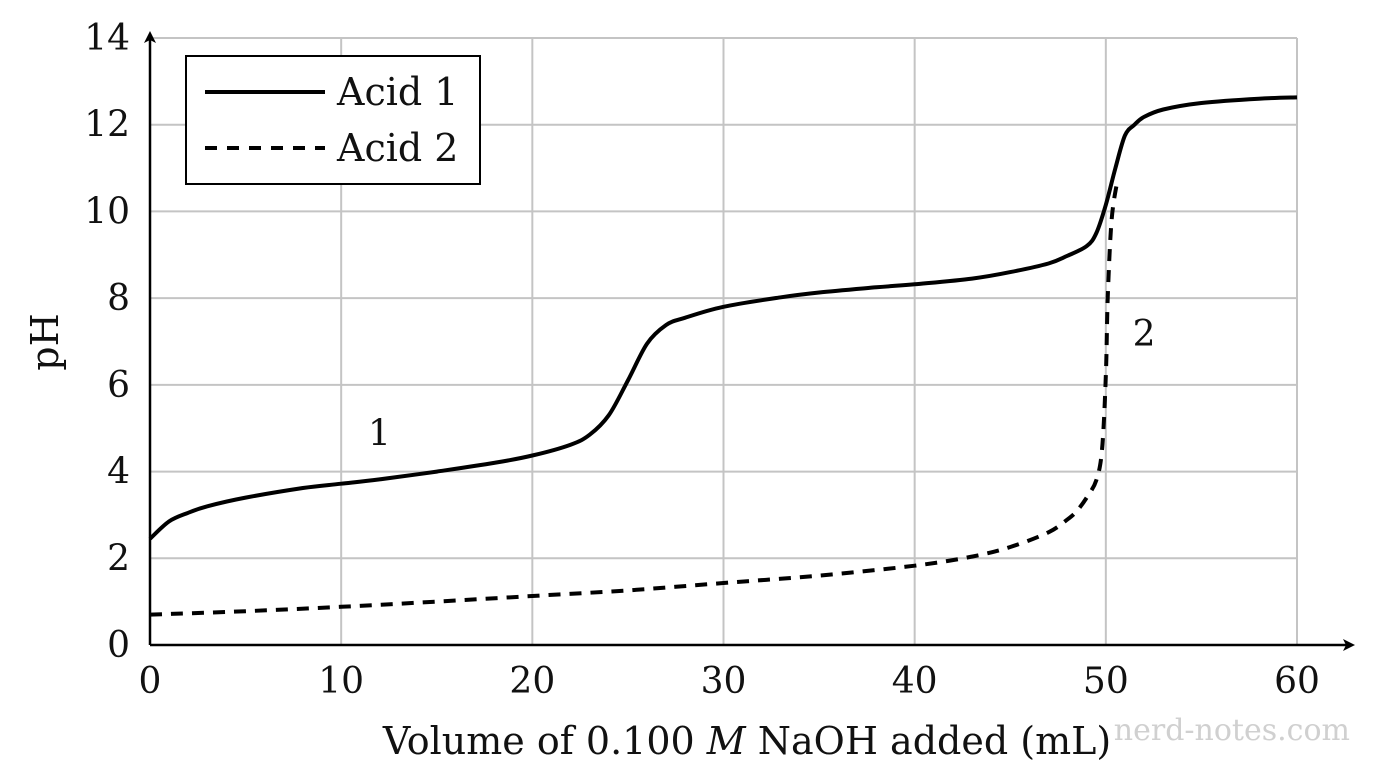 The width and height of the screenshot is (1376, 768). Describe the element at coordinates (397, 92) in the screenshot. I see `legend-label-acid-1: Acid 1` at that location.